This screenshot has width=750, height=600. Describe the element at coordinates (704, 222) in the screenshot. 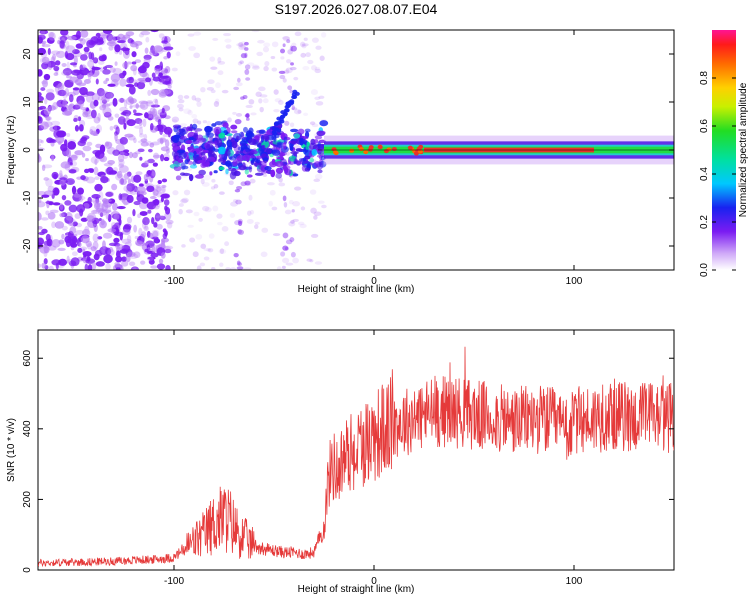

I see `colorbar-tick-label: 0.2` at that location.